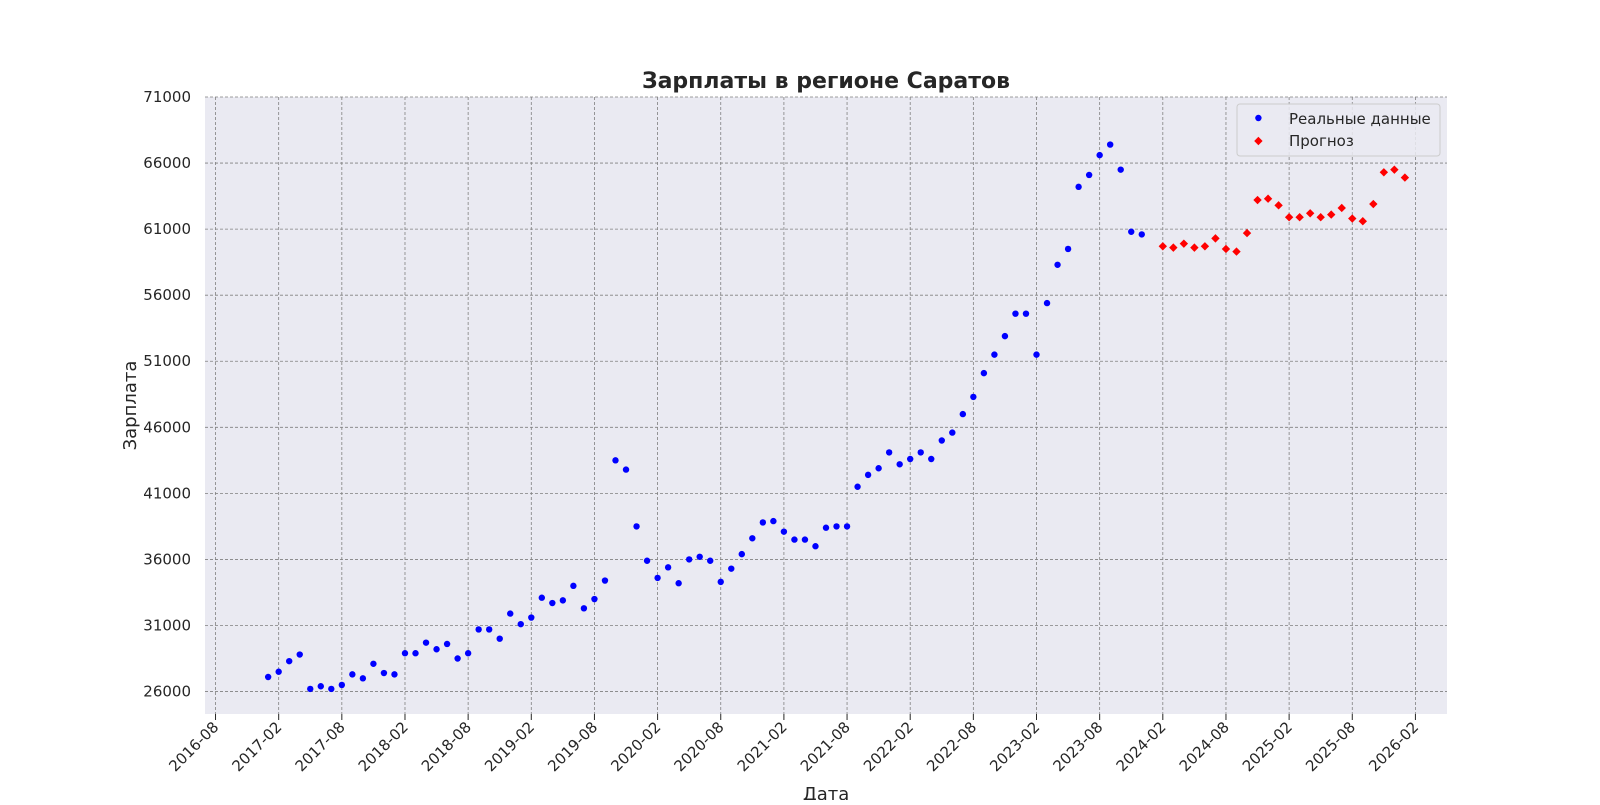 Image resolution: width=1600 pixels, height=805 pixels. I want to click on y-tick-label: 36000, so click(167, 559).